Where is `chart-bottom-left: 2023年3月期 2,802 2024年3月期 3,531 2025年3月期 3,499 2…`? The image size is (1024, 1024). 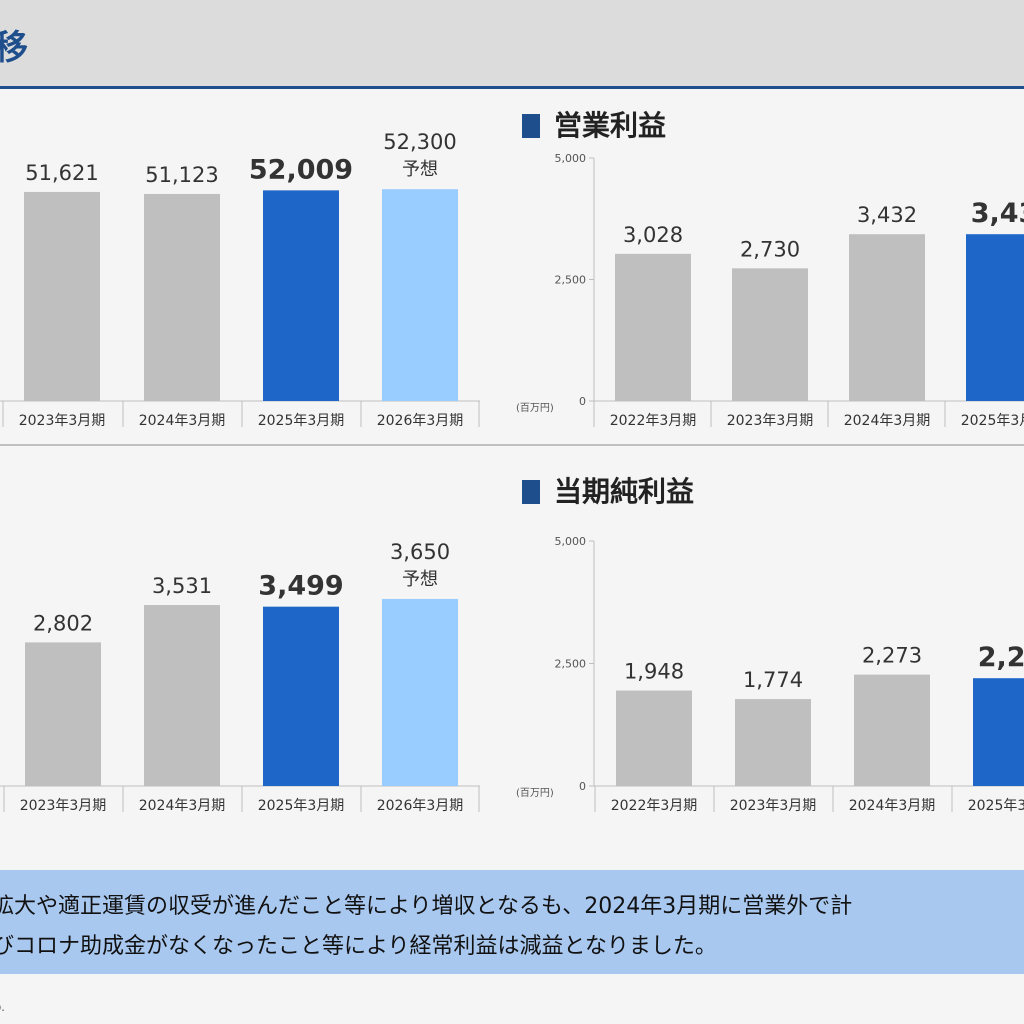 chart-bottom-left: 2023年3月期 2,802 2024年3月期 3,531 2025年3月期 3,499 2… is located at coordinates (240, 677).